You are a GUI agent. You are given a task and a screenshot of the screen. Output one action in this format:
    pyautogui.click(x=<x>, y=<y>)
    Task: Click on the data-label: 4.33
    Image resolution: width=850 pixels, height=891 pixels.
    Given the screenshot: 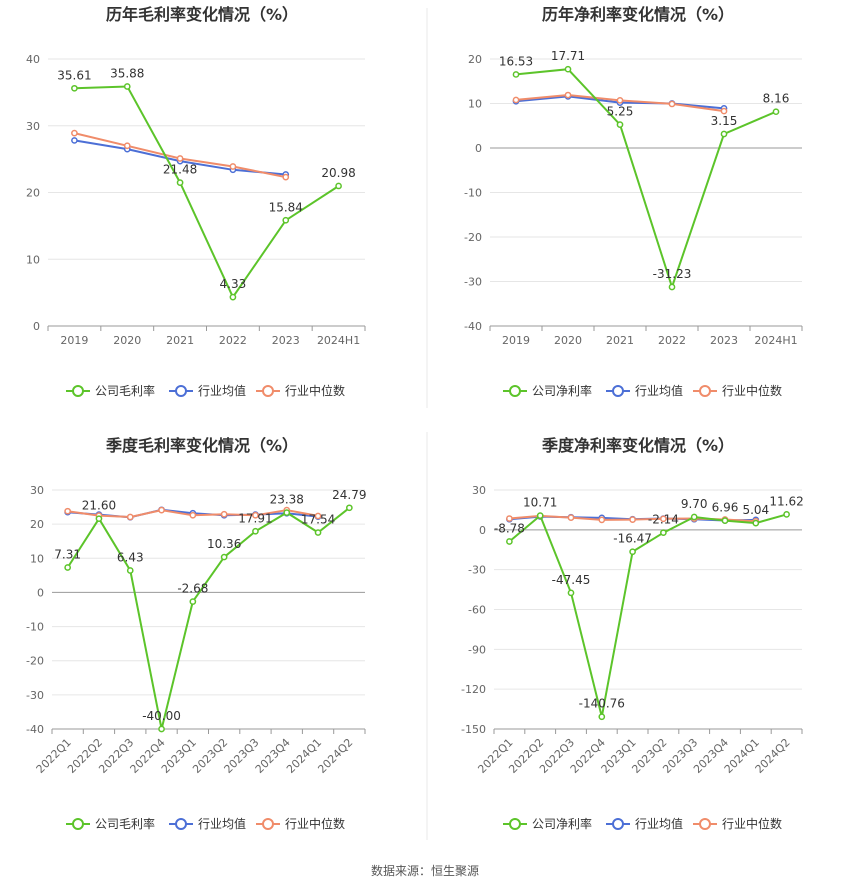 What is the action you would take?
    pyautogui.click(x=233, y=284)
    